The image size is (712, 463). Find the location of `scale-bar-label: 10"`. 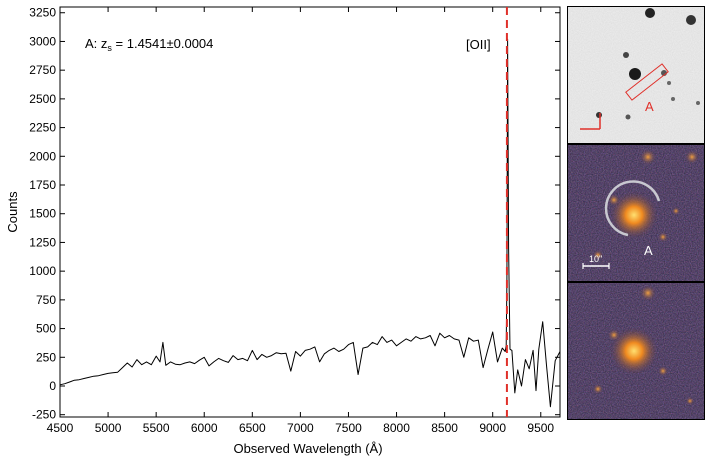

scale-bar-label: 10" is located at coordinates (595, 259).